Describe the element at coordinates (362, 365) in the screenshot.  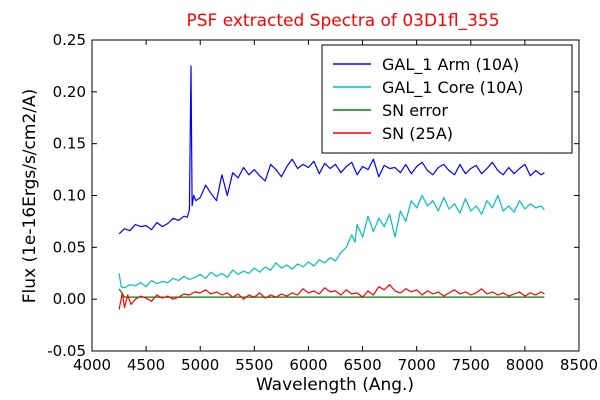
I see `x-tick-label: 6500` at that location.